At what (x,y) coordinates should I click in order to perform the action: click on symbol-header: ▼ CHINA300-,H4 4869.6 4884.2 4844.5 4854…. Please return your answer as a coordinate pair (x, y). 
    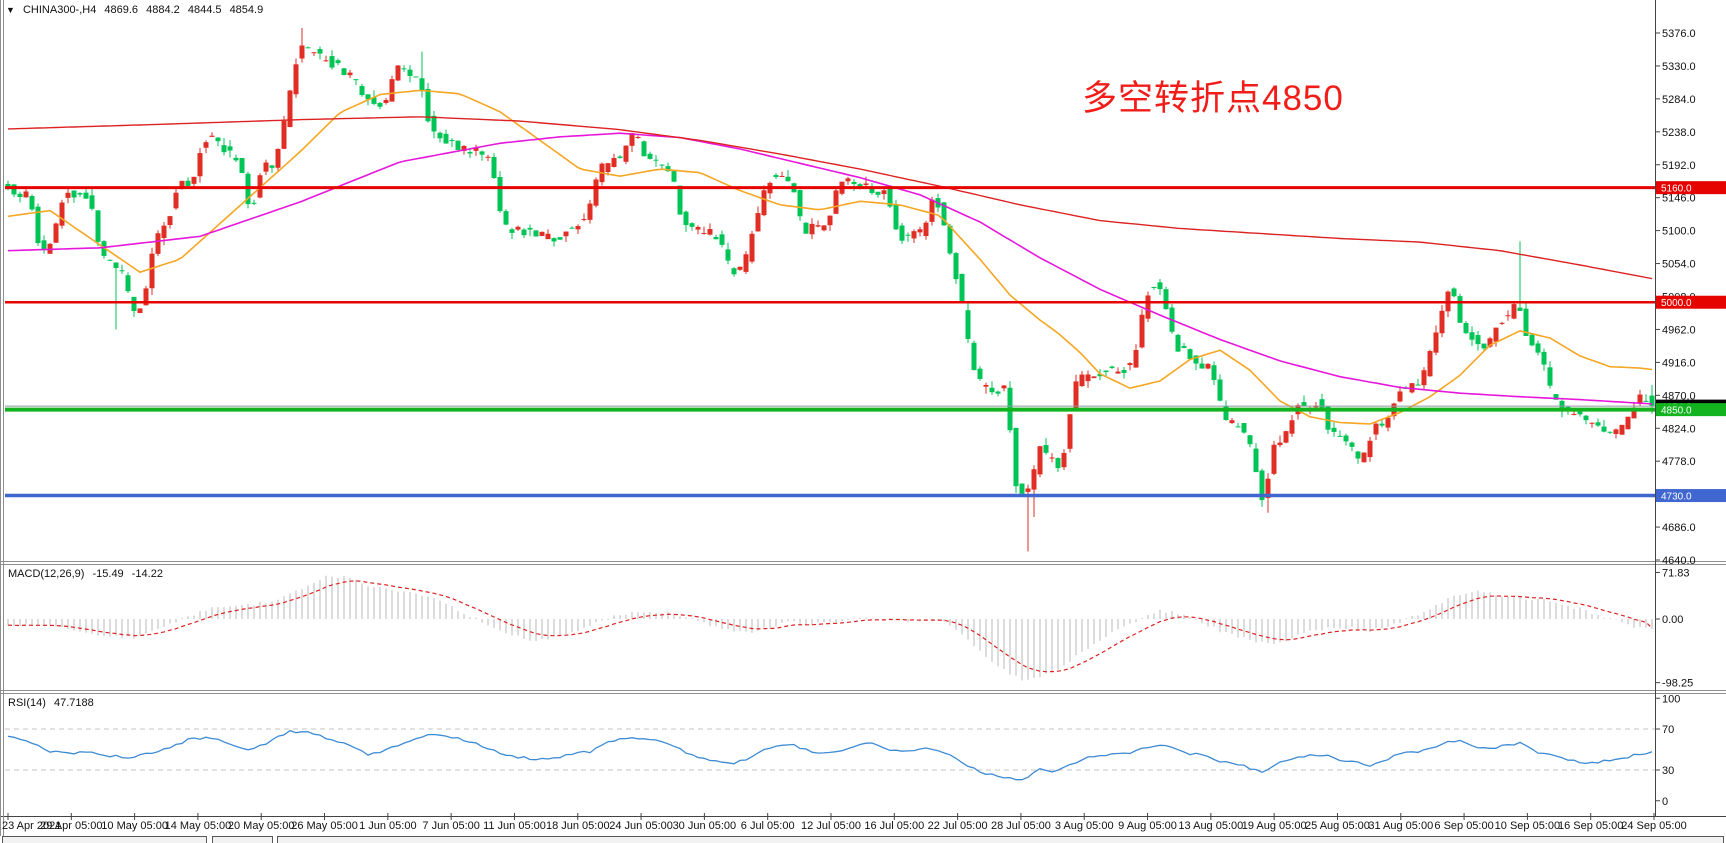
    Looking at the image, I should click on (137, 10).